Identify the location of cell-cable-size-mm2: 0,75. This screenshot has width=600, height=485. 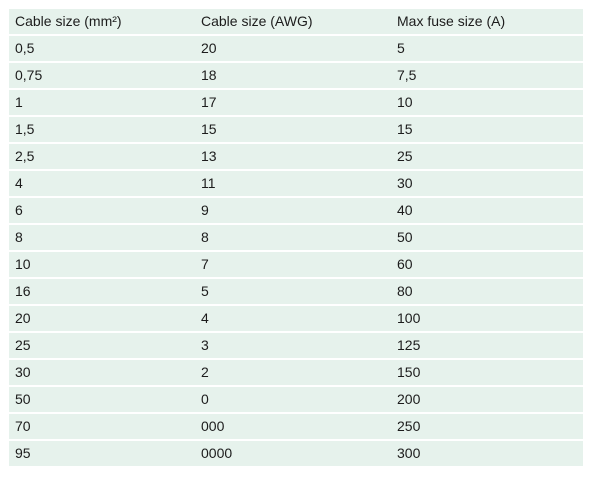
(102, 75).